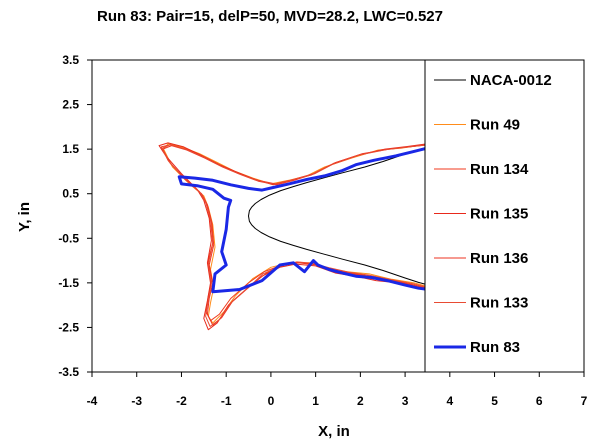 This screenshot has width=591, height=445. Describe the element at coordinates (24, 217) in the screenshot. I see `y-axis-label: Y, in` at that location.